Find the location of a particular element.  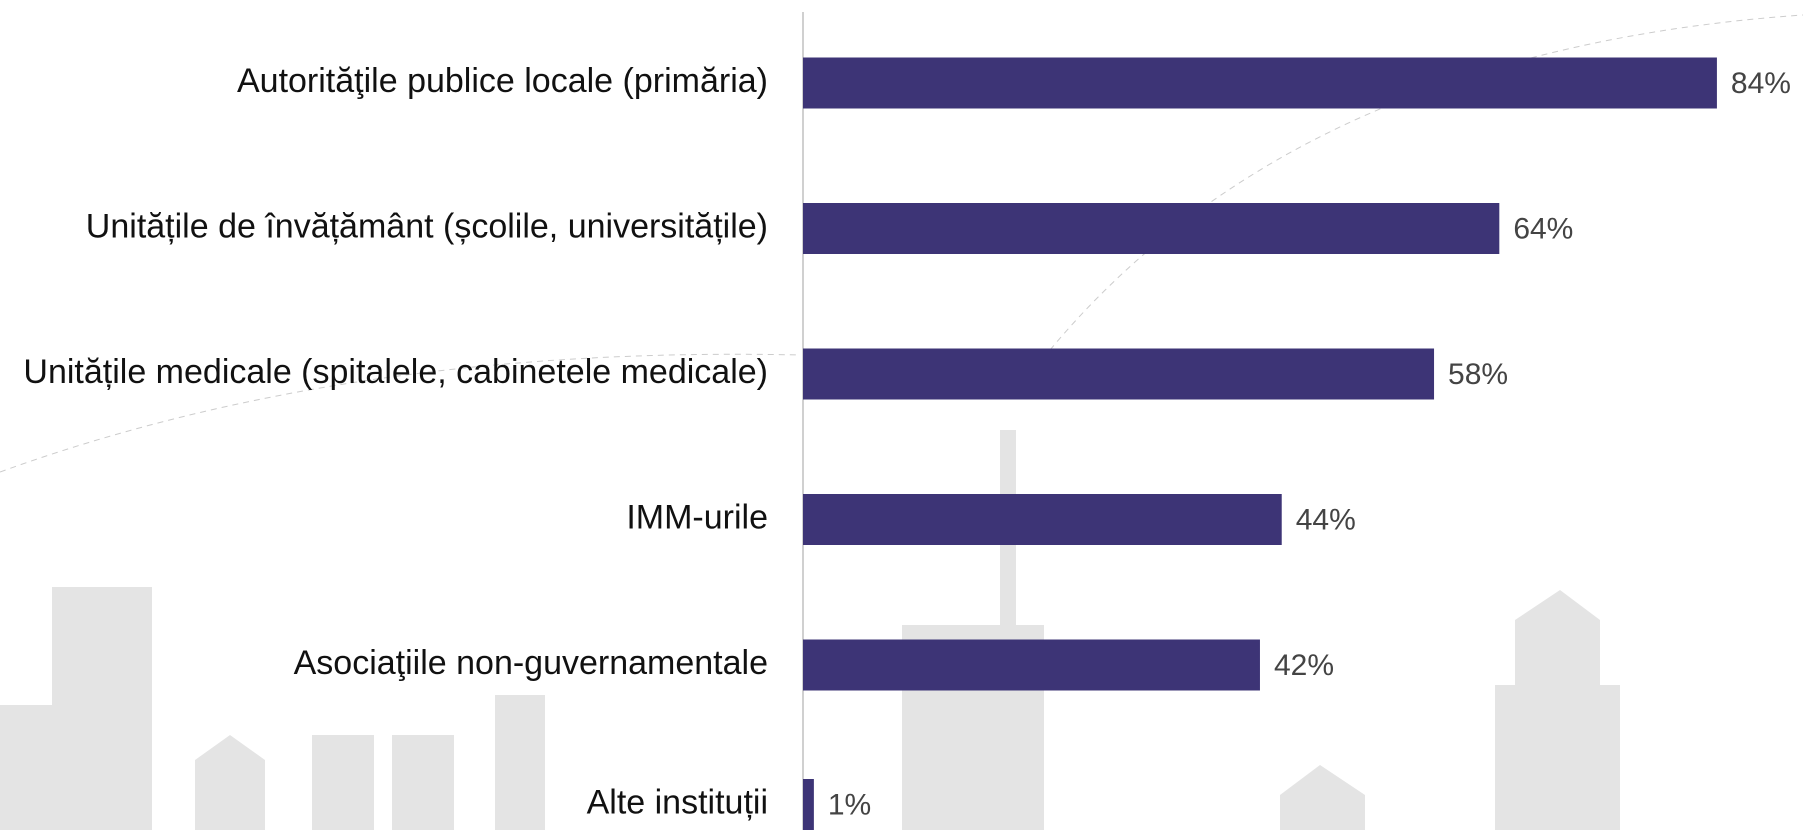

value-label: 58% is located at coordinates (1478, 374).